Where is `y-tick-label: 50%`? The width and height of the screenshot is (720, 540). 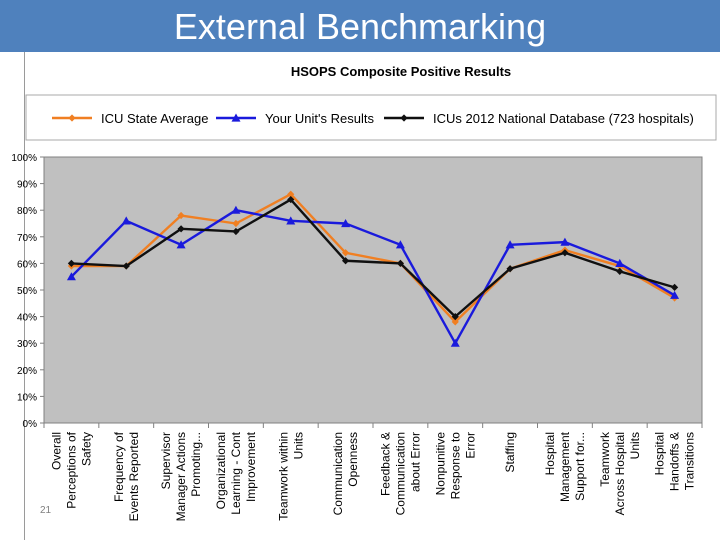
y-tick-label: 50% is located at coordinates (27, 291).